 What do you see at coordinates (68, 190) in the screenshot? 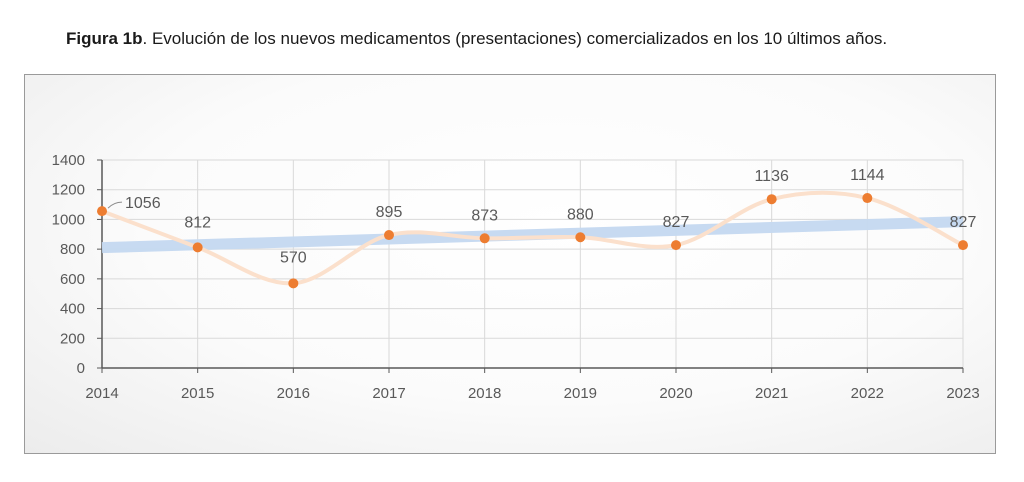
I see `y-tick-label: 1200` at bounding box center [68, 190].